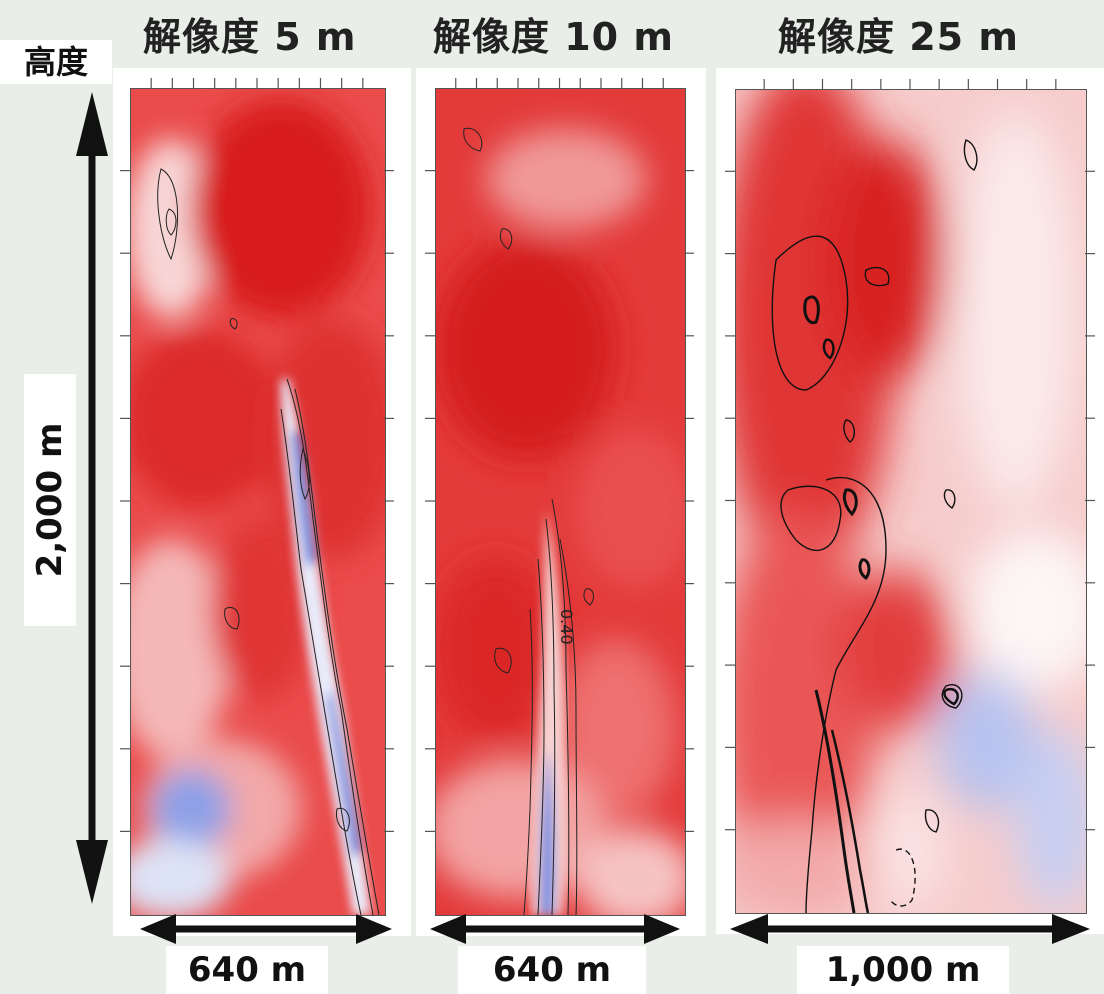  What do you see at coordinates (247, 970) in the screenshot?
I see `width-label-5m: 640 m` at bounding box center [247, 970].